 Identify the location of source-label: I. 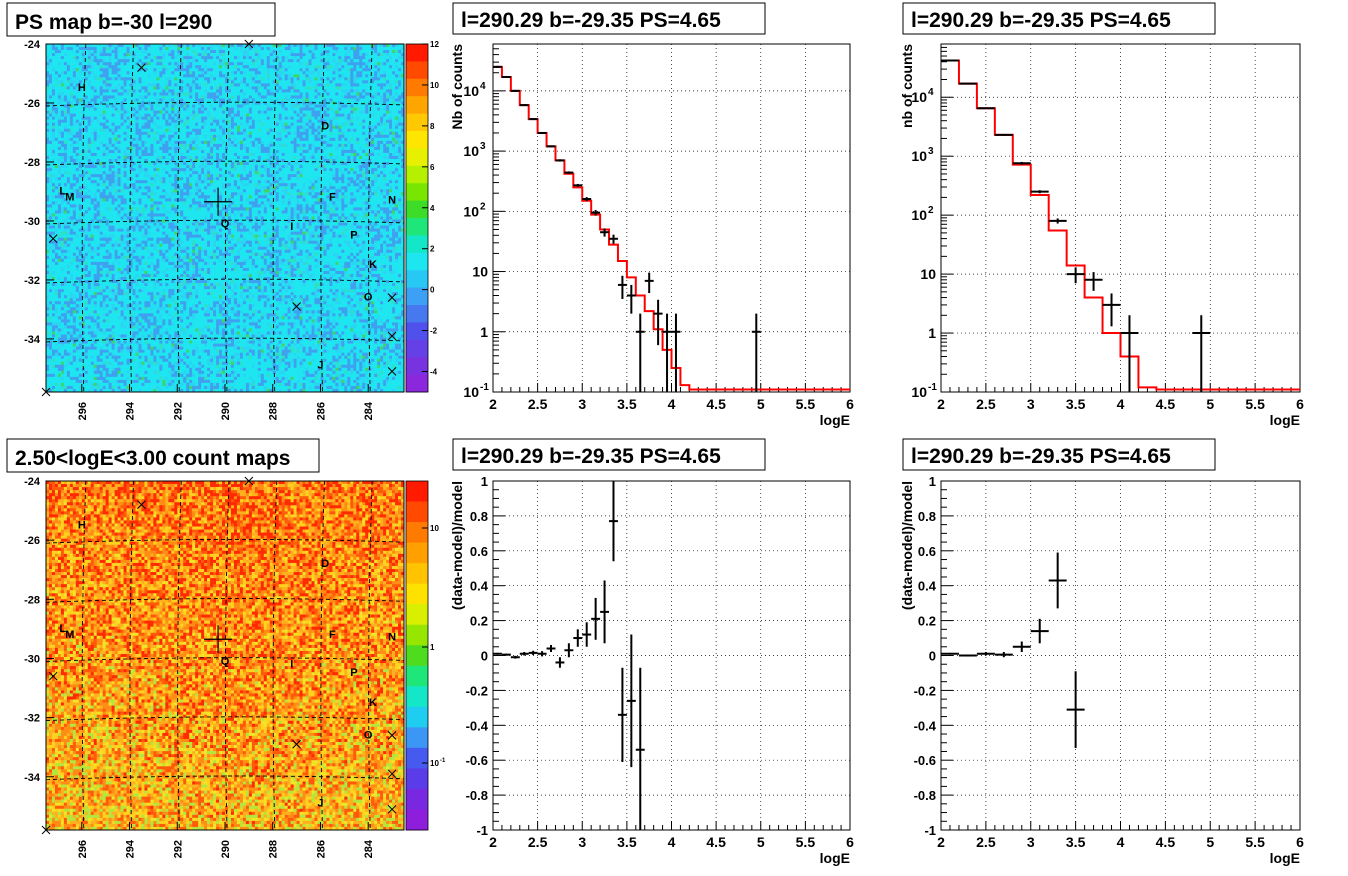
(291, 664).